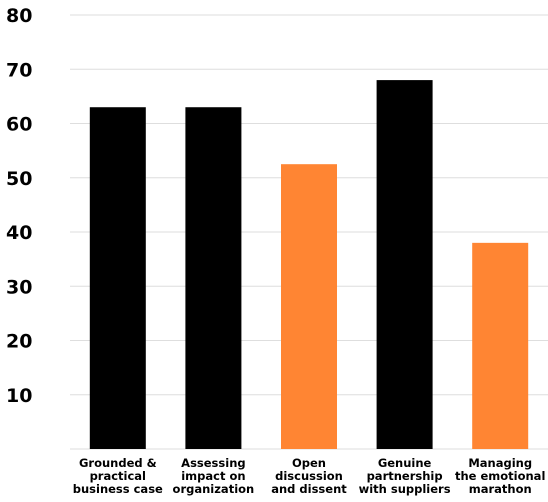  I want to click on x-tick-label: Assessing impact on organization, so click(214, 476).